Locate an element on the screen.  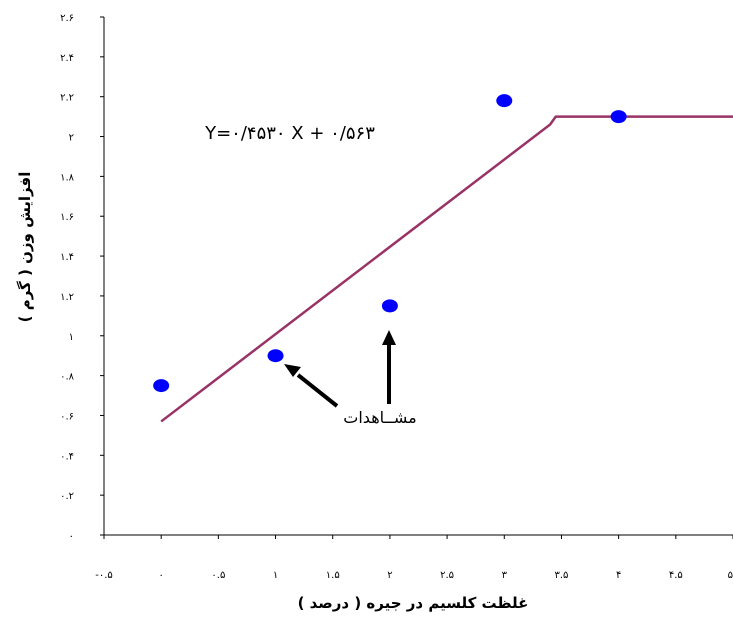
regression-equation: Y=۰/۴۵۳۰ X + ۰/۵۶۳ is located at coordinates (289, 133).